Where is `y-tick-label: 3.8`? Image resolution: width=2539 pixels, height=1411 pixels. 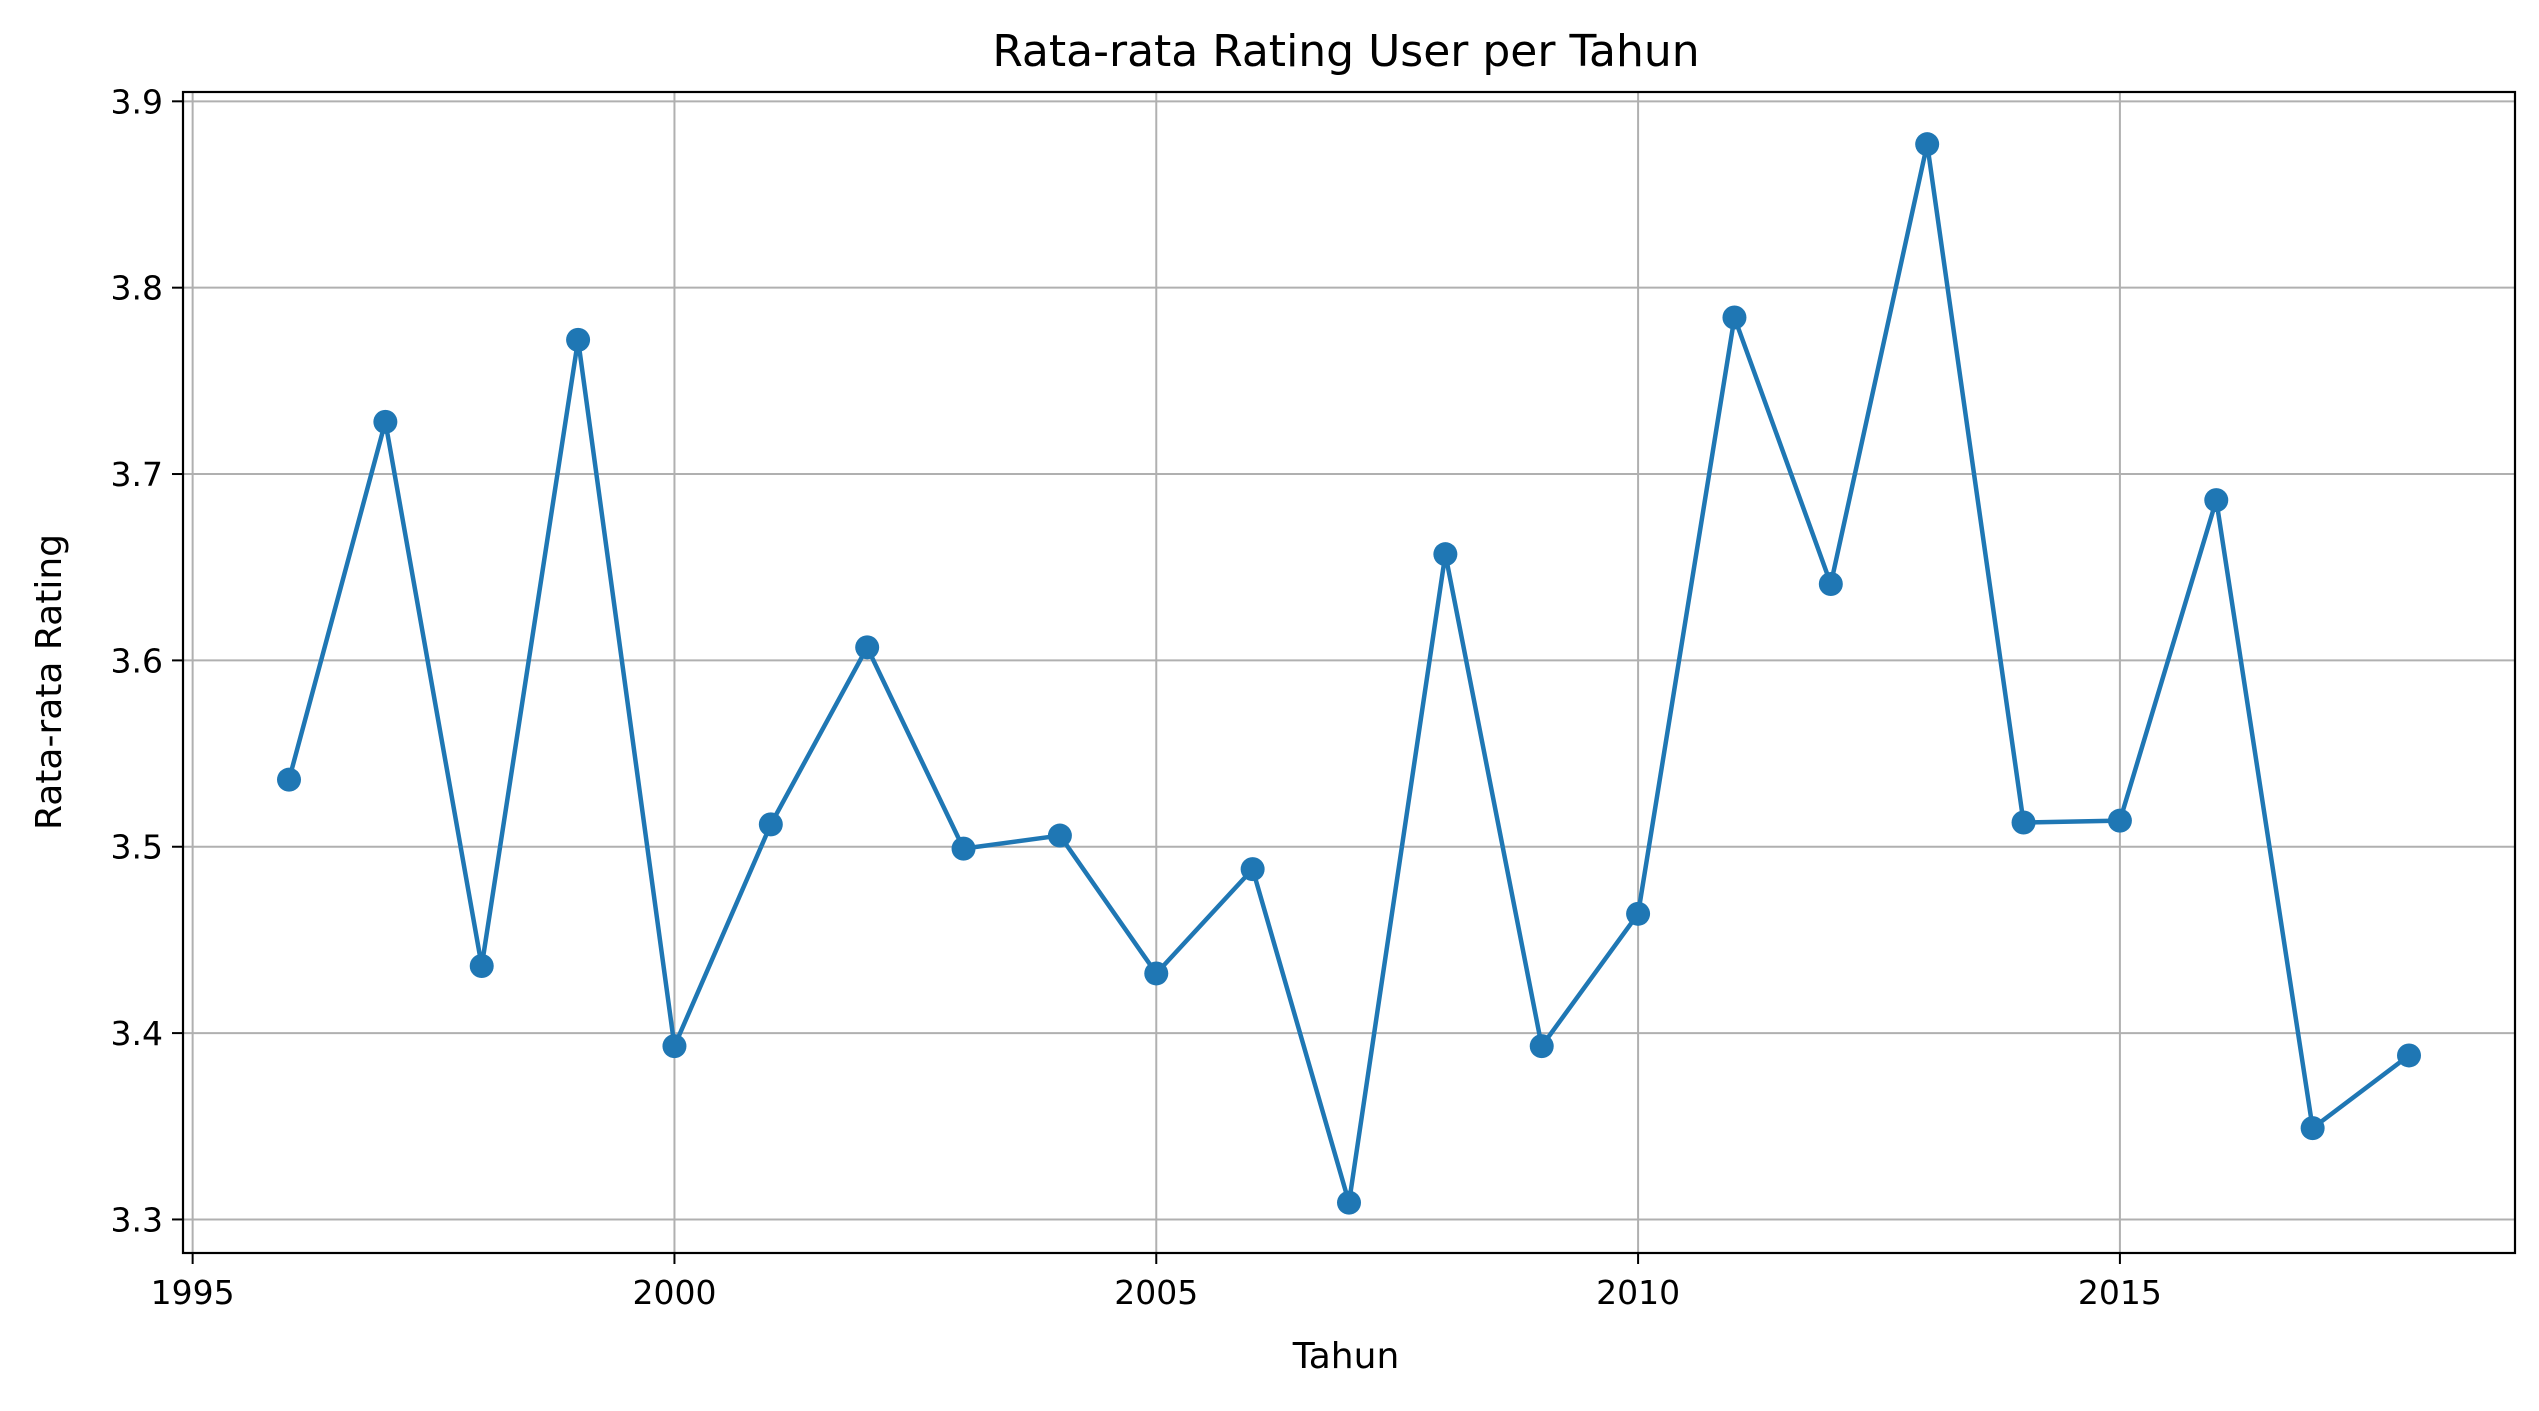
y-tick-label: 3.8 is located at coordinates (137, 288).